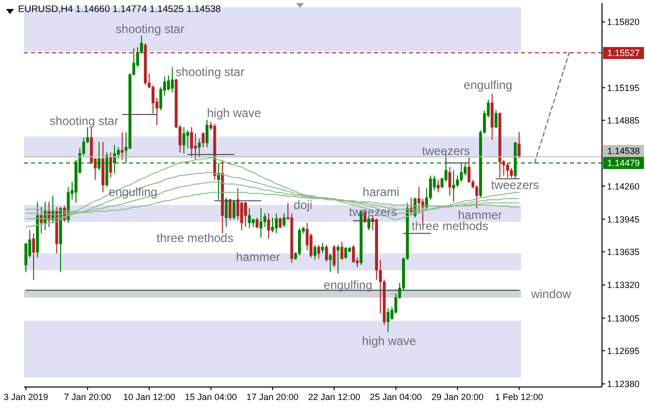  I want to click on chart-title: EURUSD,H4 1.14660 1.14774 1.14525 1.14538, so click(119, 9).